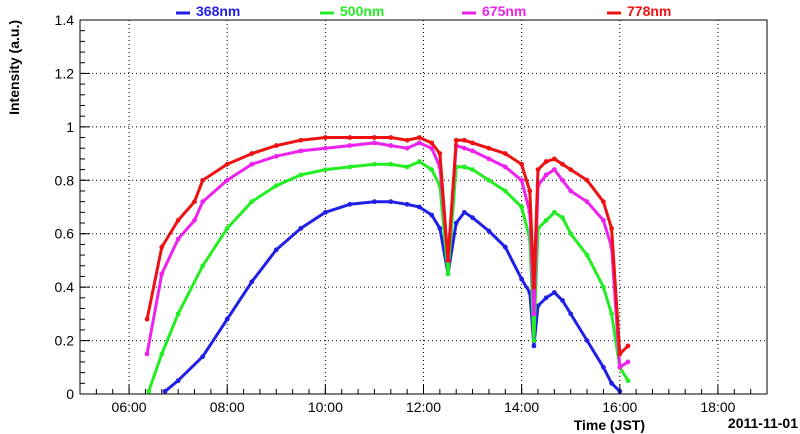 Image resolution: width=800 pixels, height=434 pixels. I want to click on y-tick-label: 1.4, so click(65, 20).